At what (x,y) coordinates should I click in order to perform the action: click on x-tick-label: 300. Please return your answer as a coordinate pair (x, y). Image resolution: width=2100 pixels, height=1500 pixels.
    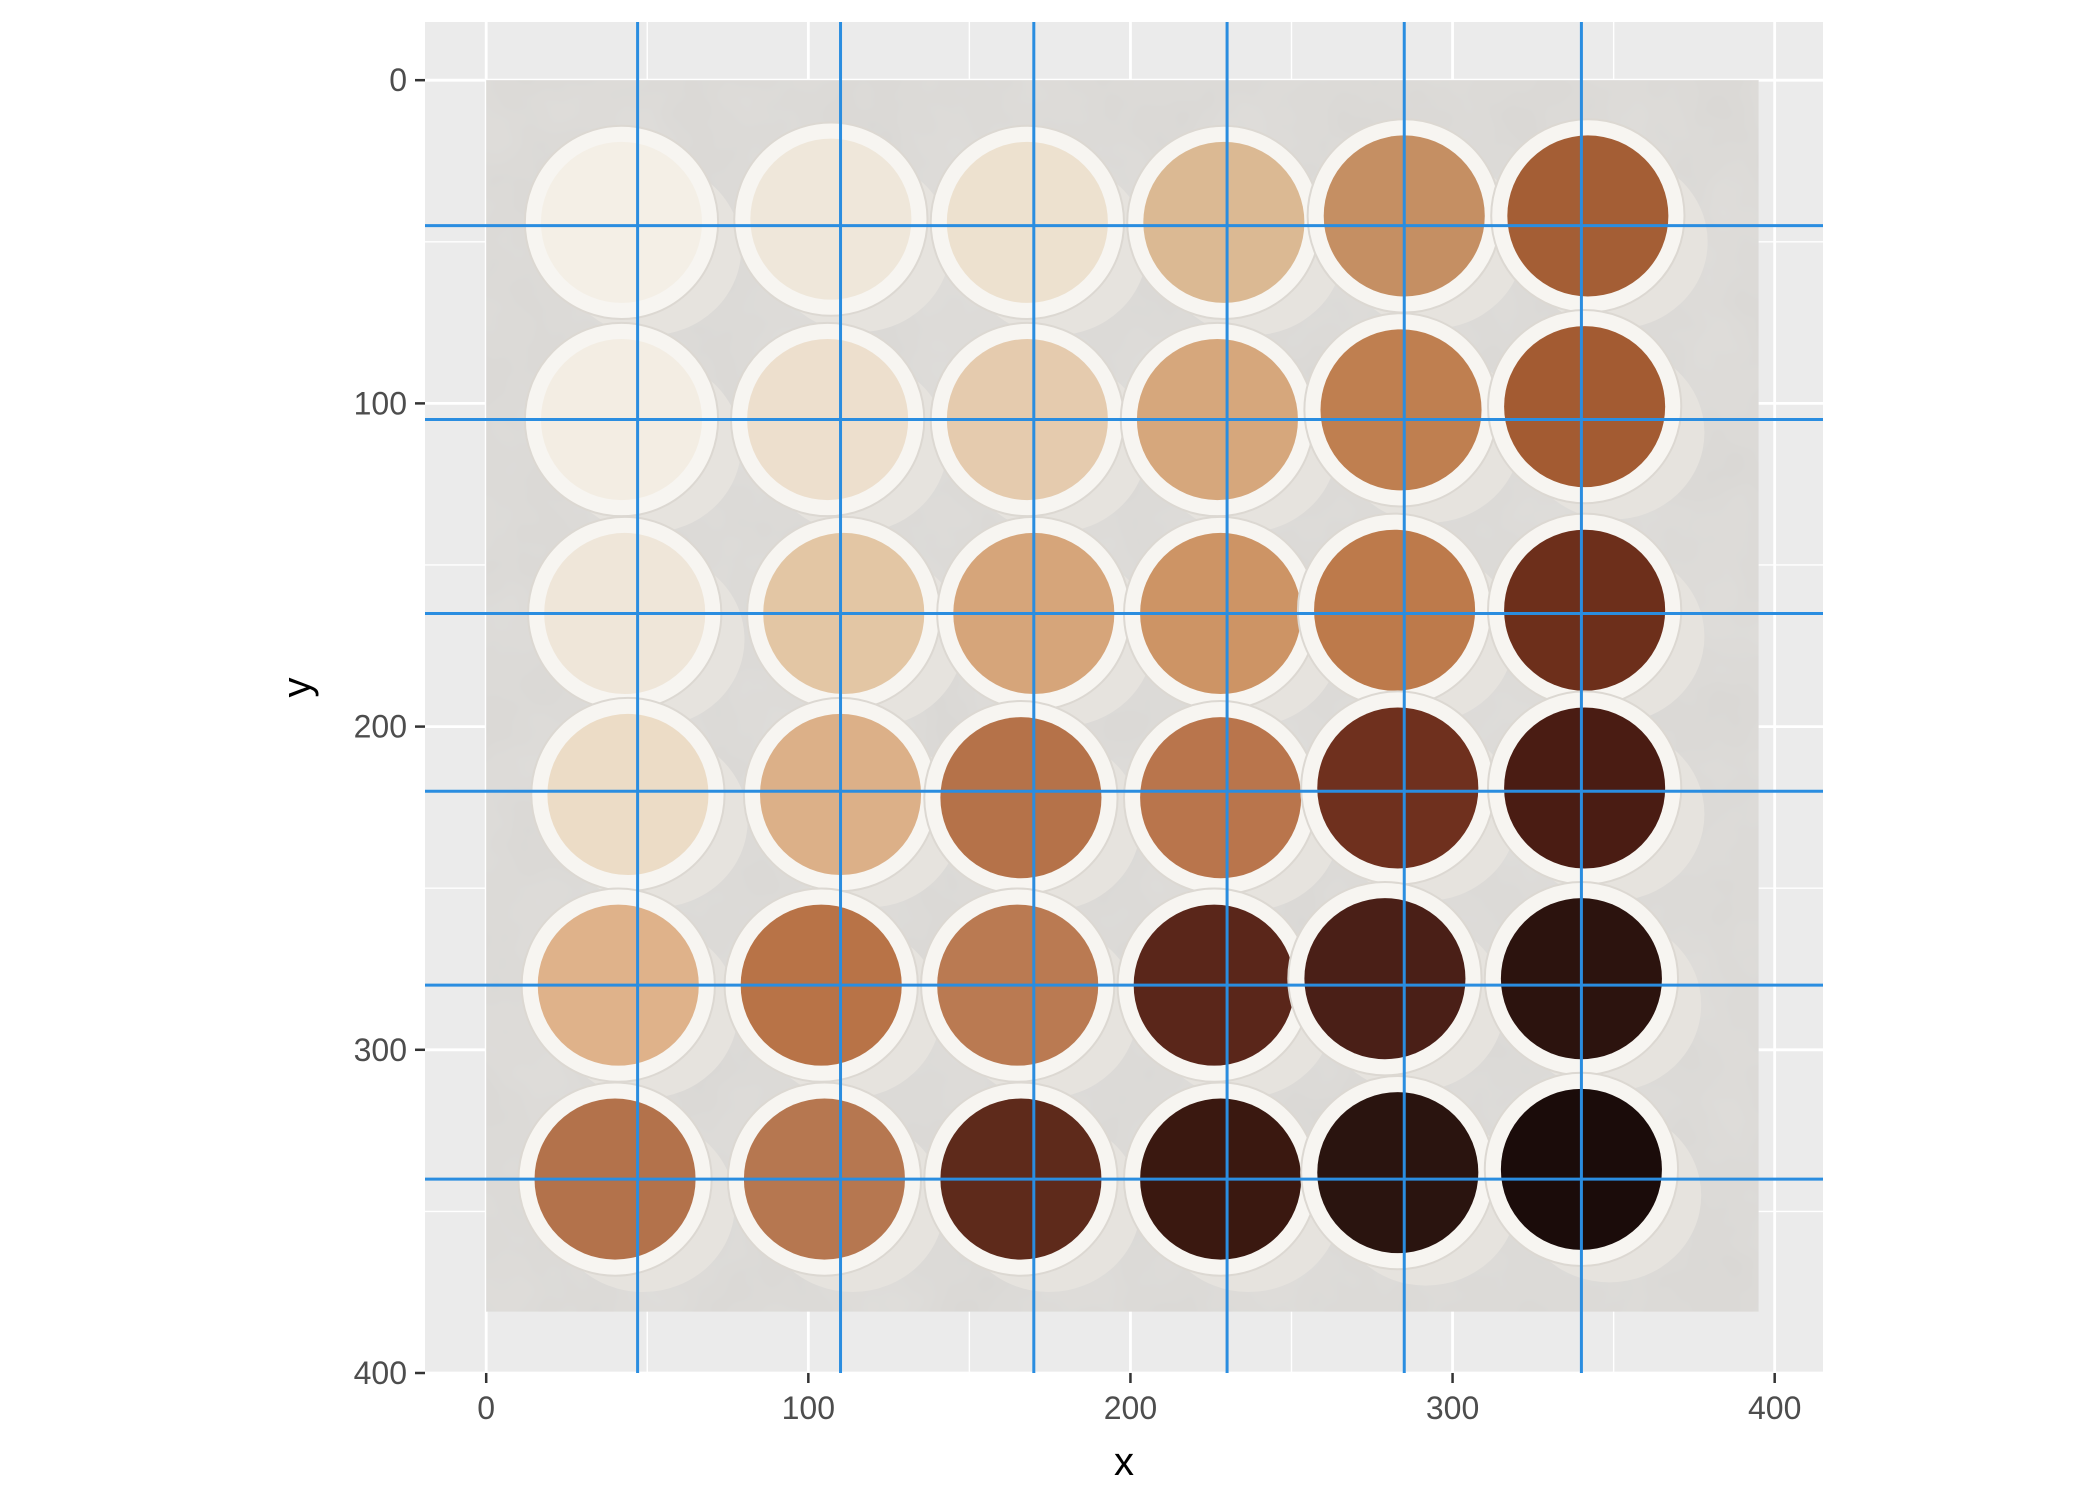
    Looking at the image, I should click on (1452, 1408).